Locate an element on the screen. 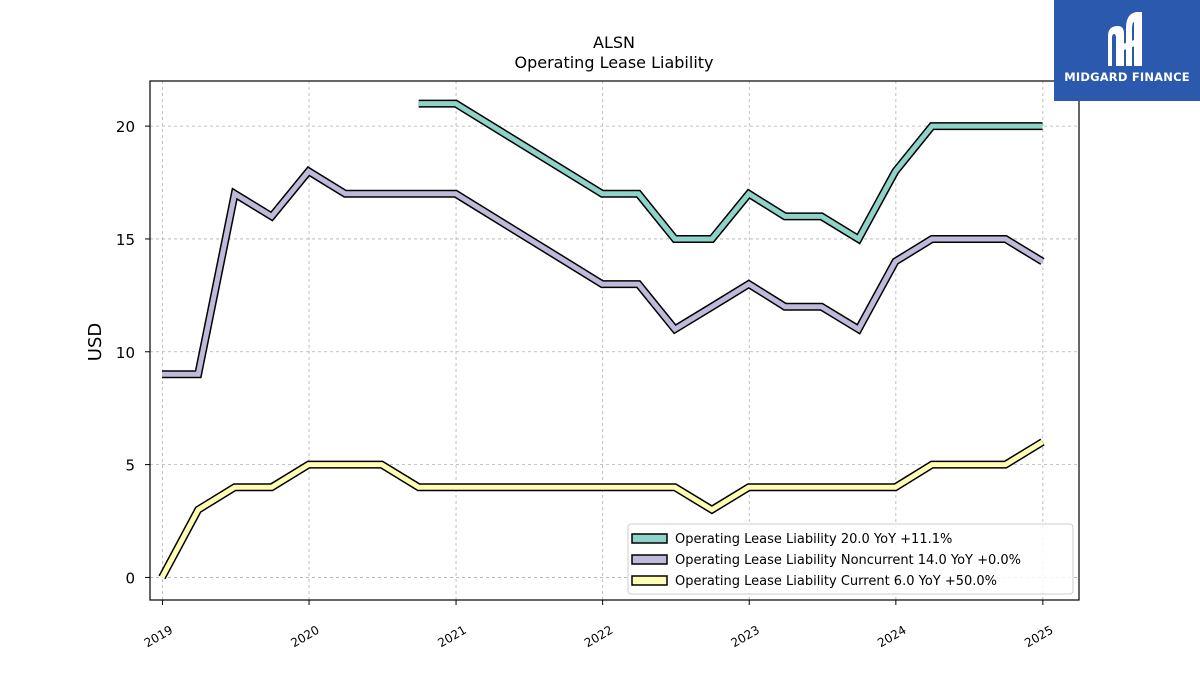 This screenshot has height=675, width=1200. series-line is located at coordinates (730, 172).